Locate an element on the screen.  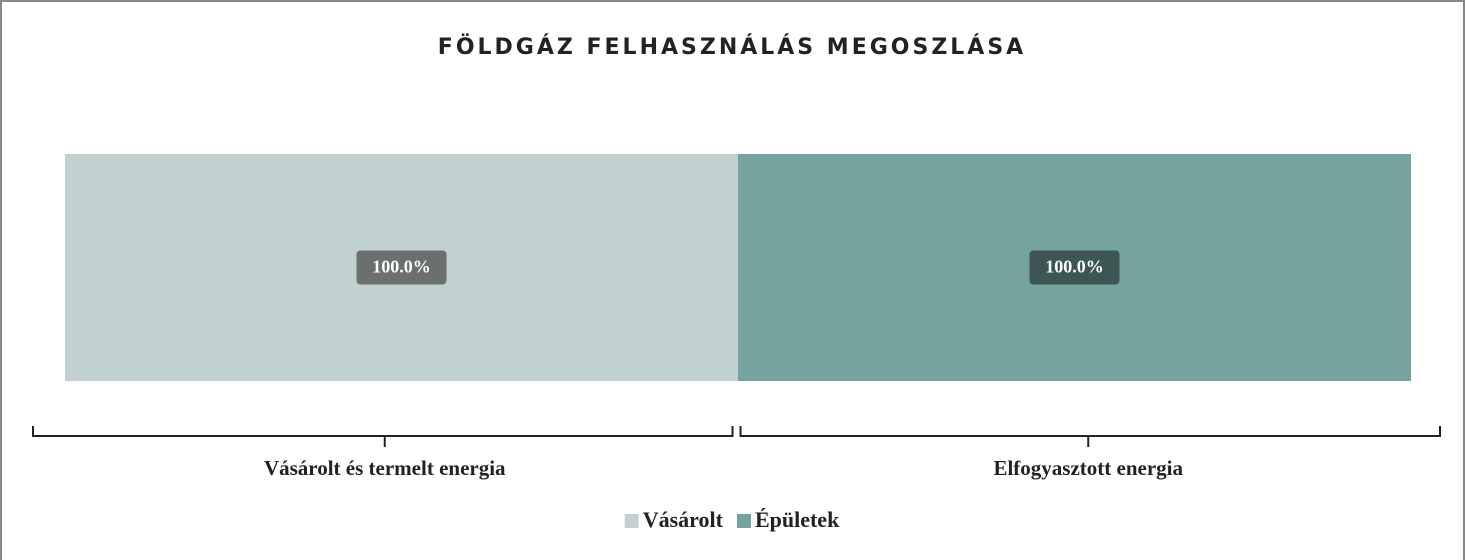
x-tick-label: Vásárolt és termelt energia is located at coordinates (385, 468).